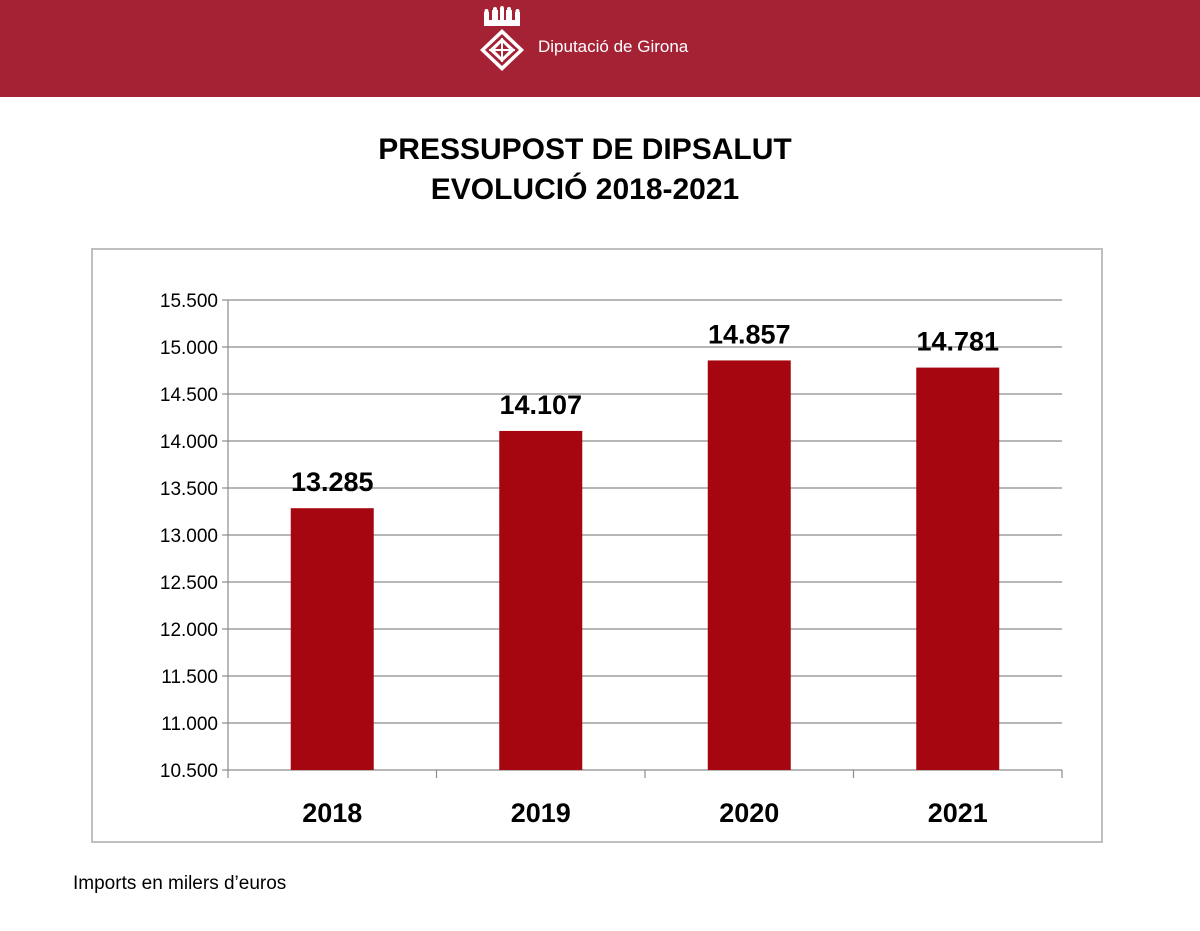  What do you see at coordinates (189, 583) in the screenshot?
I see `y-tick-label: 12.500` at bounding box center [189, 583].